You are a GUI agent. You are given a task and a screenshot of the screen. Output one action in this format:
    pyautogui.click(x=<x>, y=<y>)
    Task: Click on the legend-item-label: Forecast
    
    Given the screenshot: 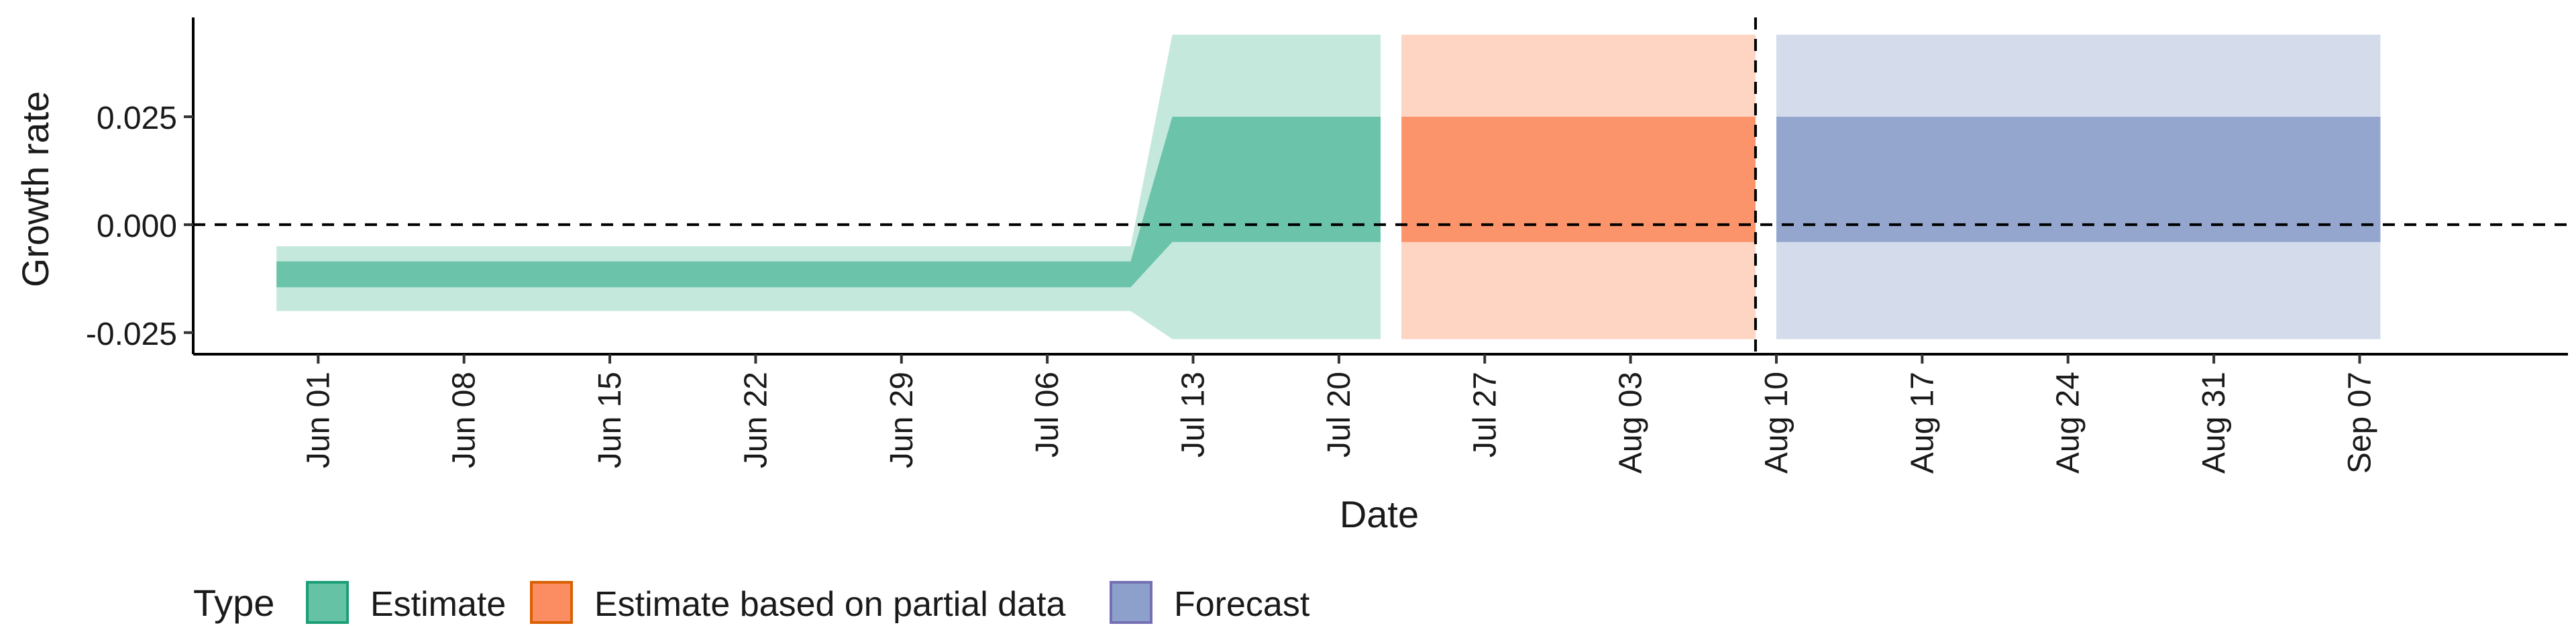 What is the action you would take?
    pyautogui.click(x=1242, y=604)
    